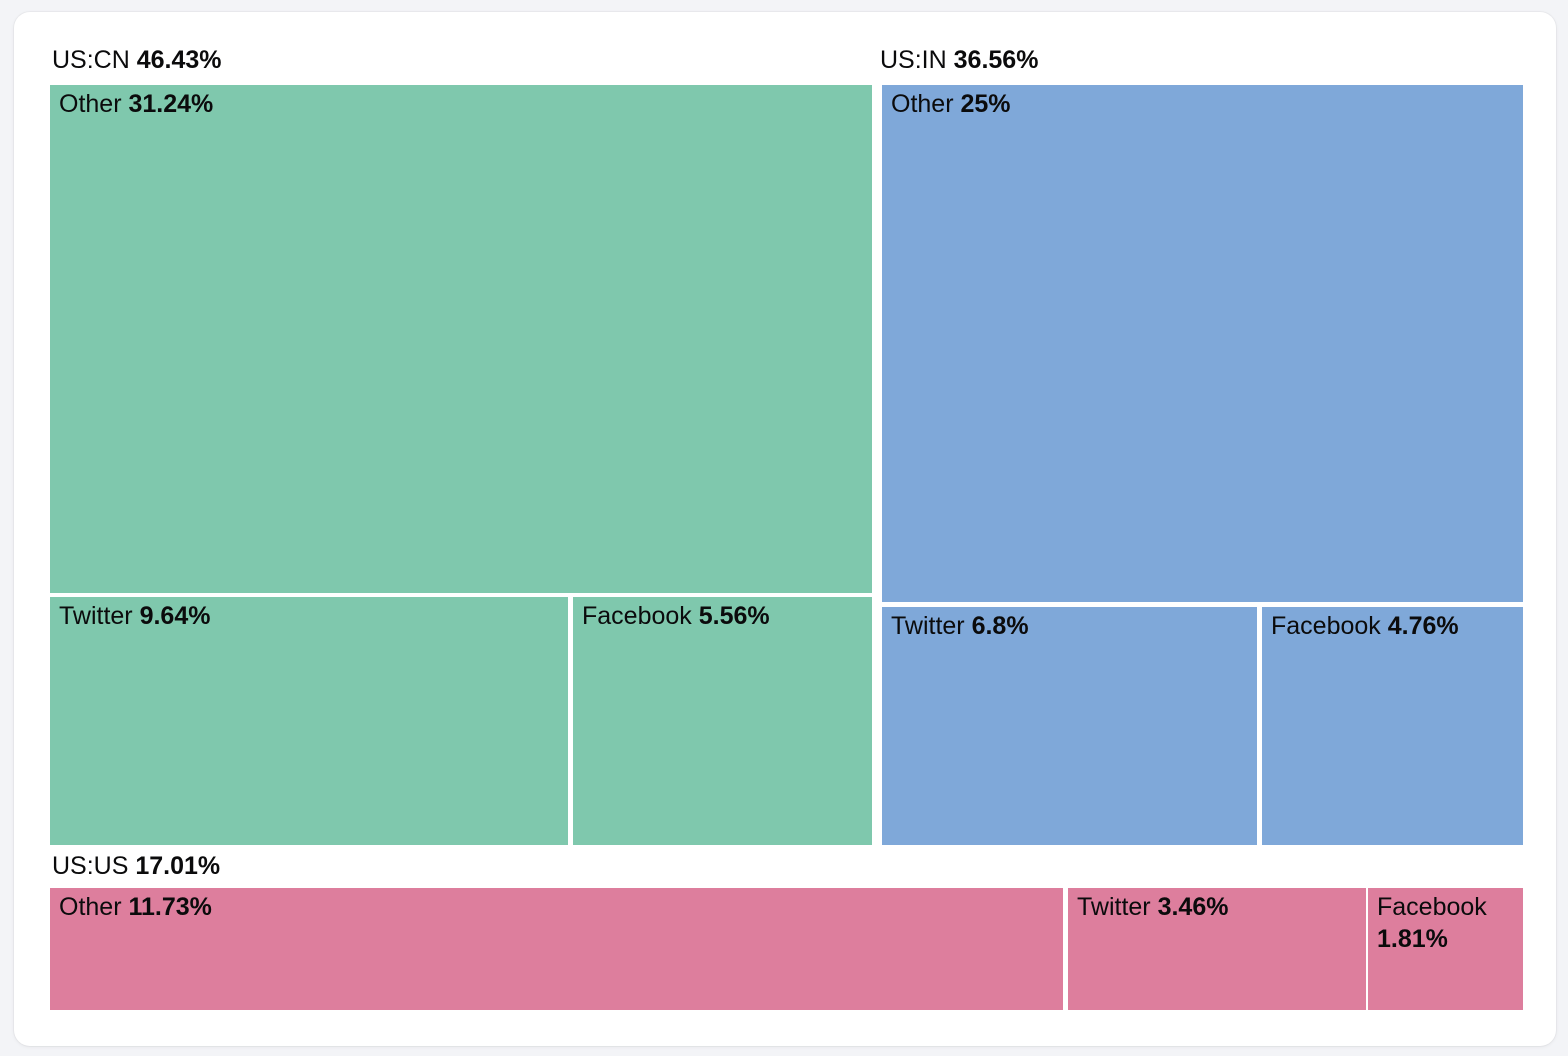 The image size is (1568, 1056). Describe the element at coordinates (171, 104) in the screenshot. I see `tile-percent: 31.24%` at that location.